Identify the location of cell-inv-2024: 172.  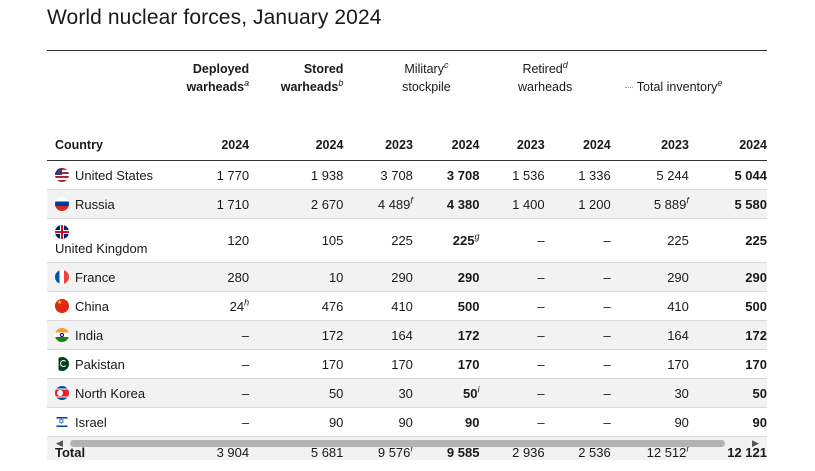
(727, 335).